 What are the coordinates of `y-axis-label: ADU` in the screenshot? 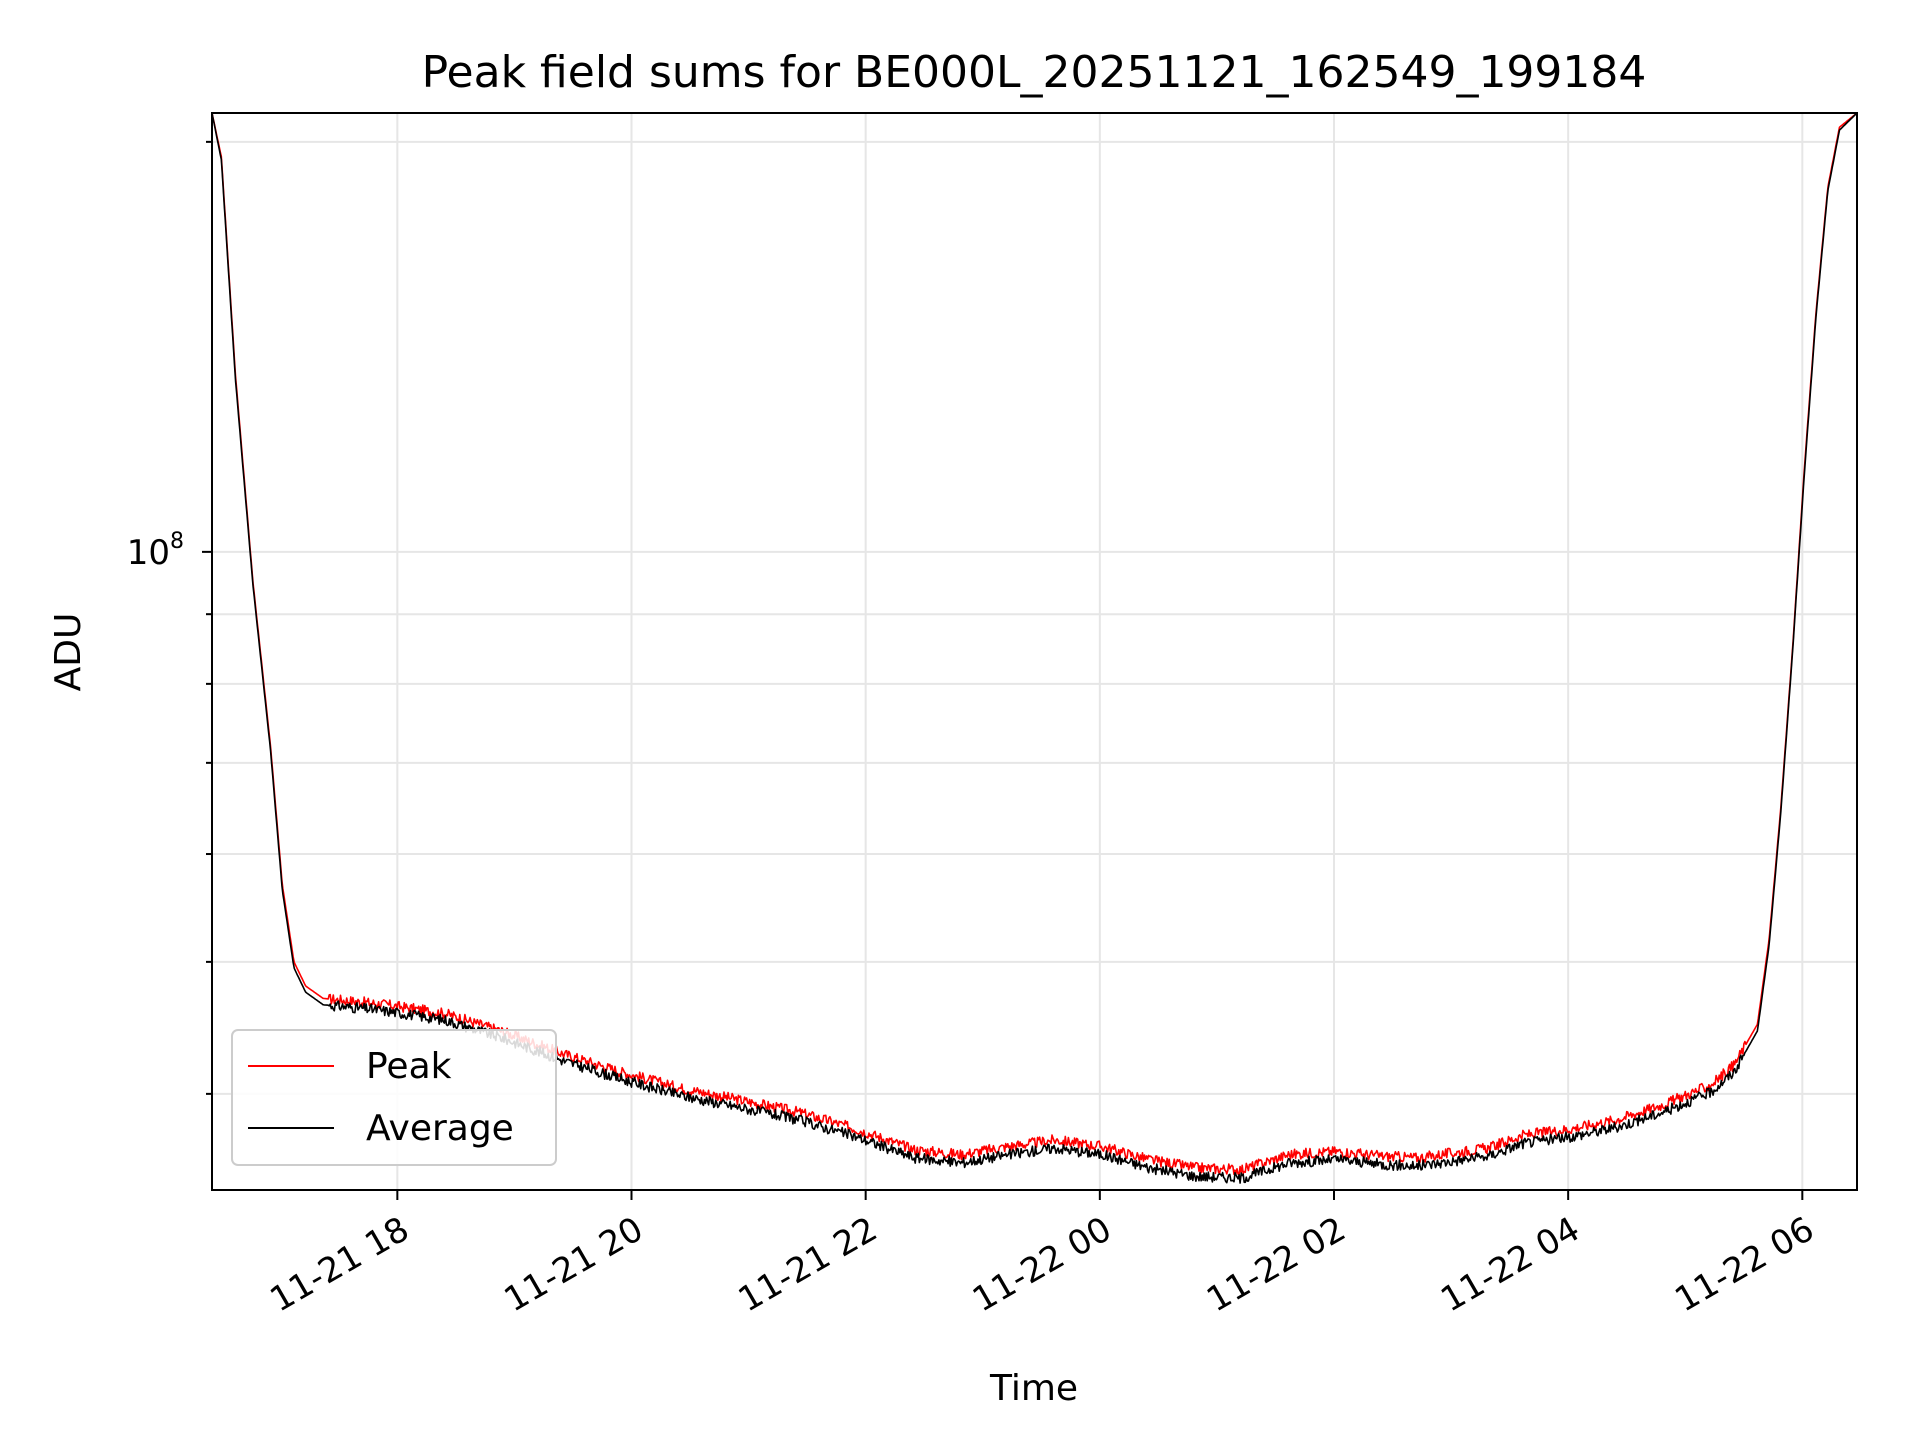 It's located at (68, 652).